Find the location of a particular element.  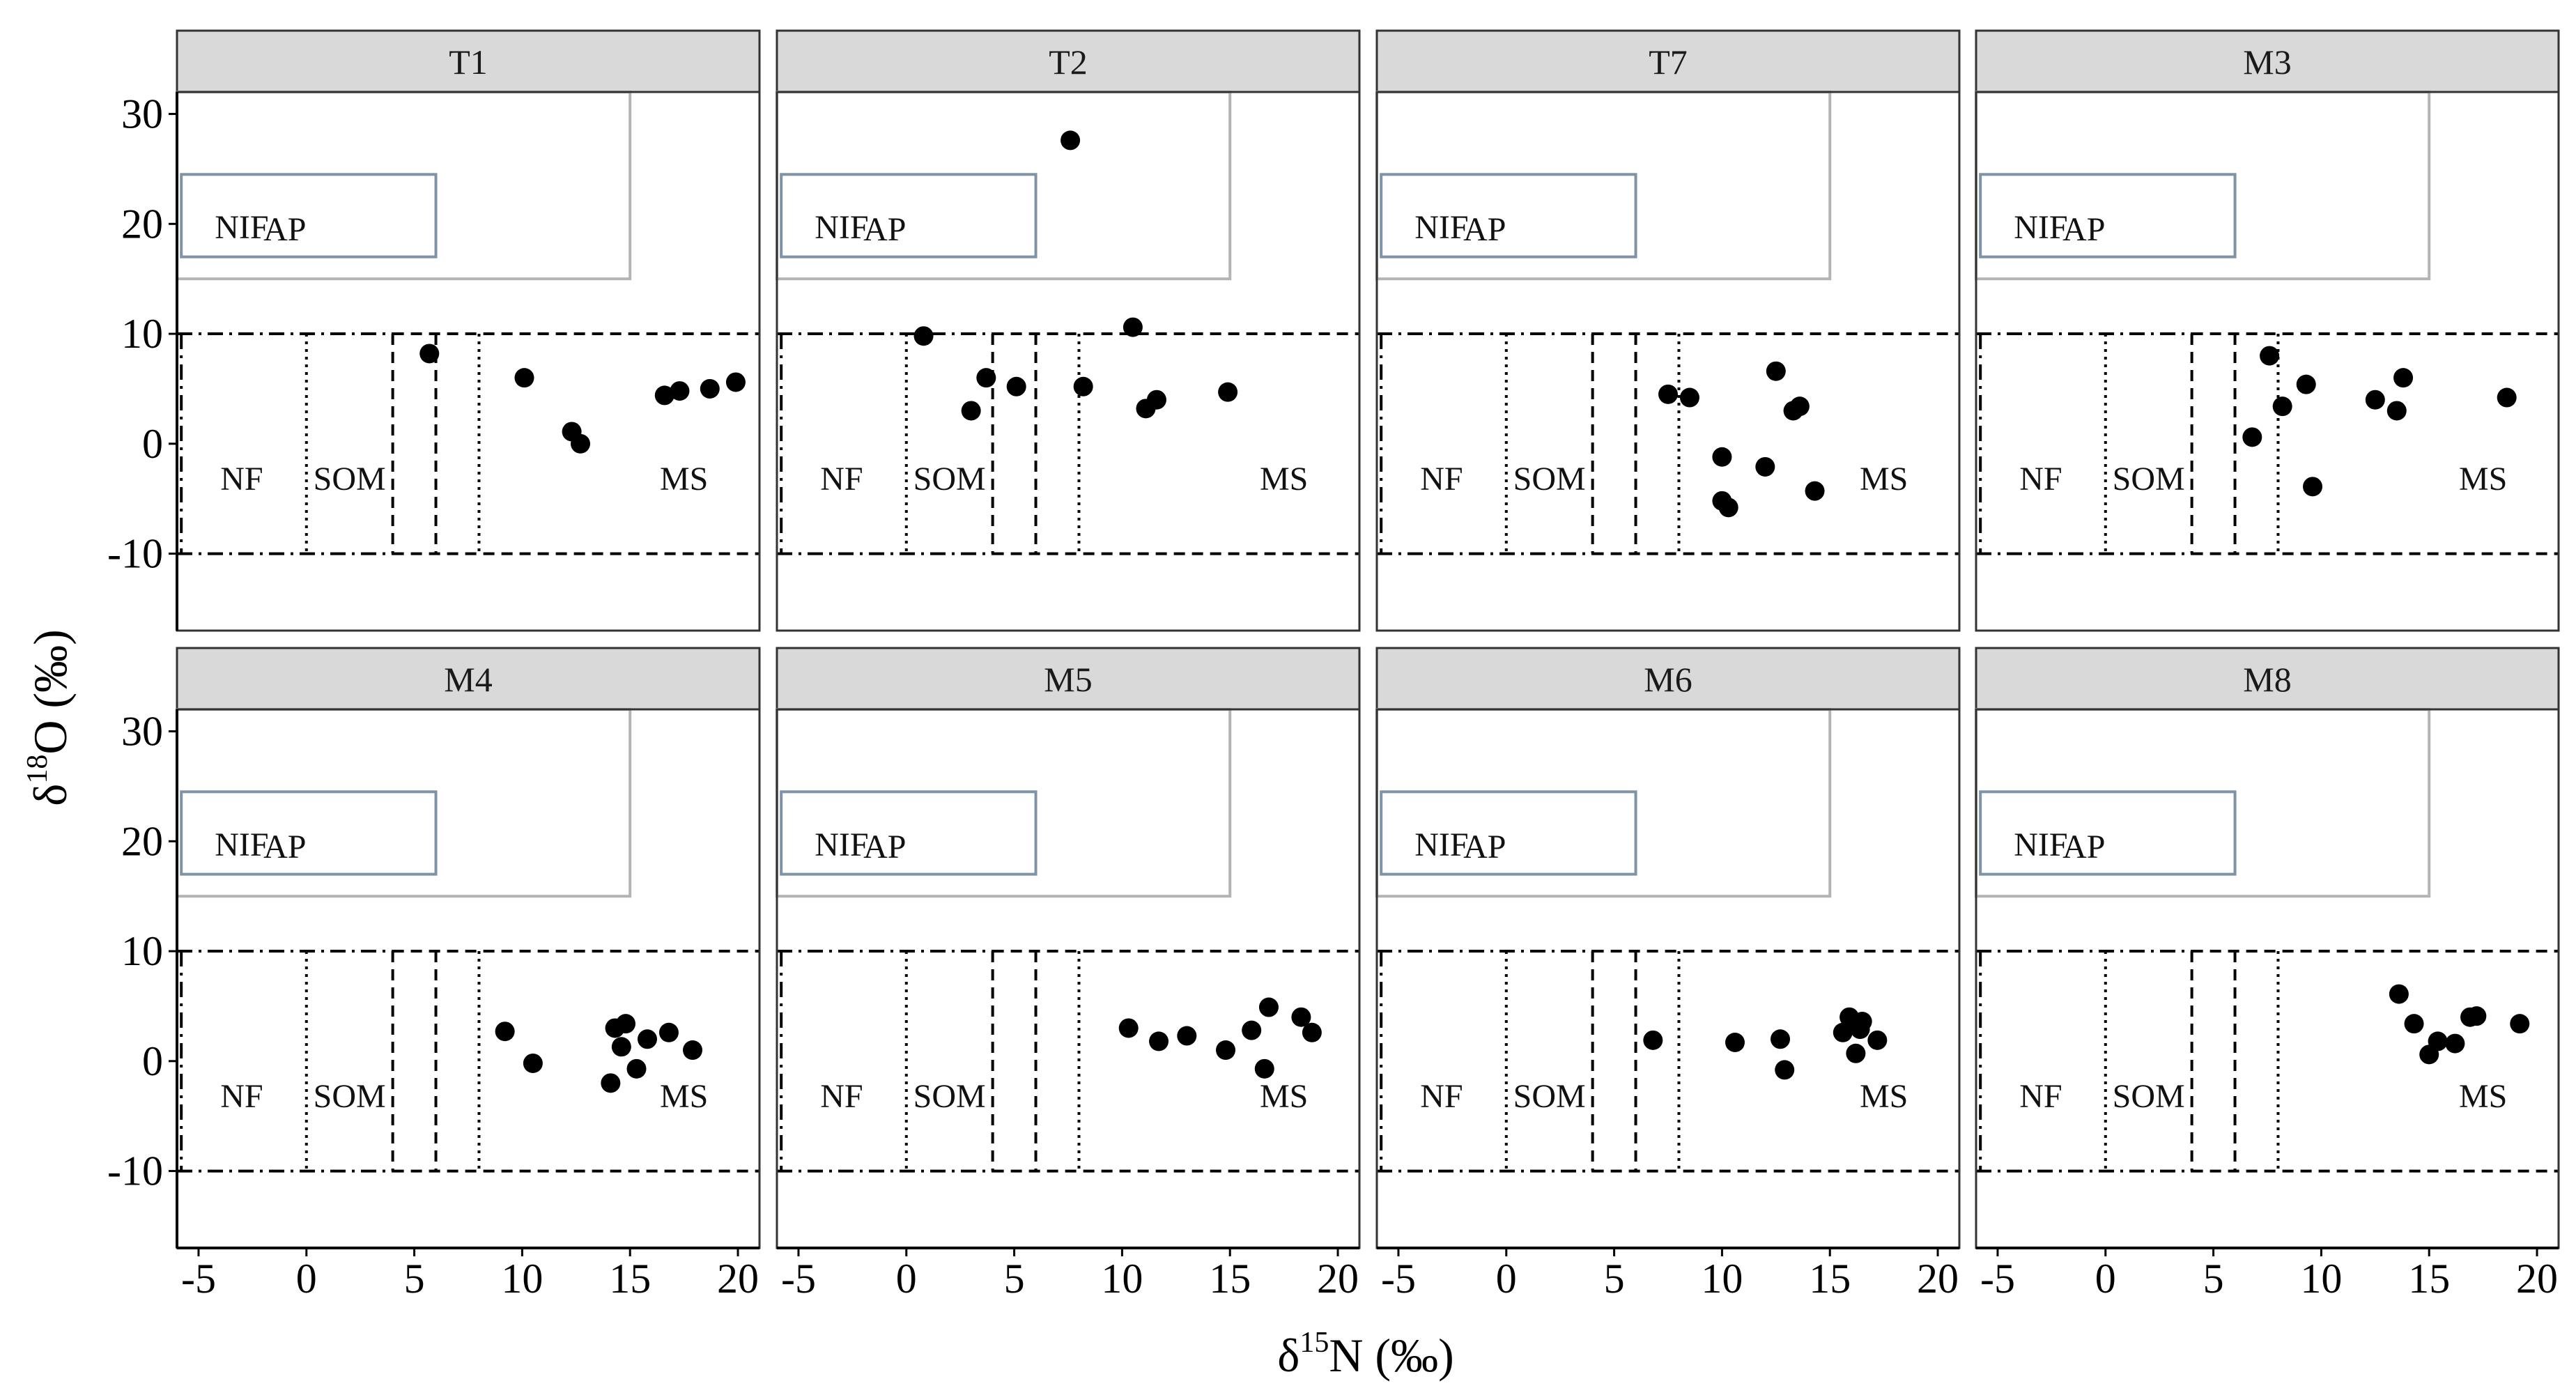

y-tick-label: -10 is located at coordinates (135, 554).